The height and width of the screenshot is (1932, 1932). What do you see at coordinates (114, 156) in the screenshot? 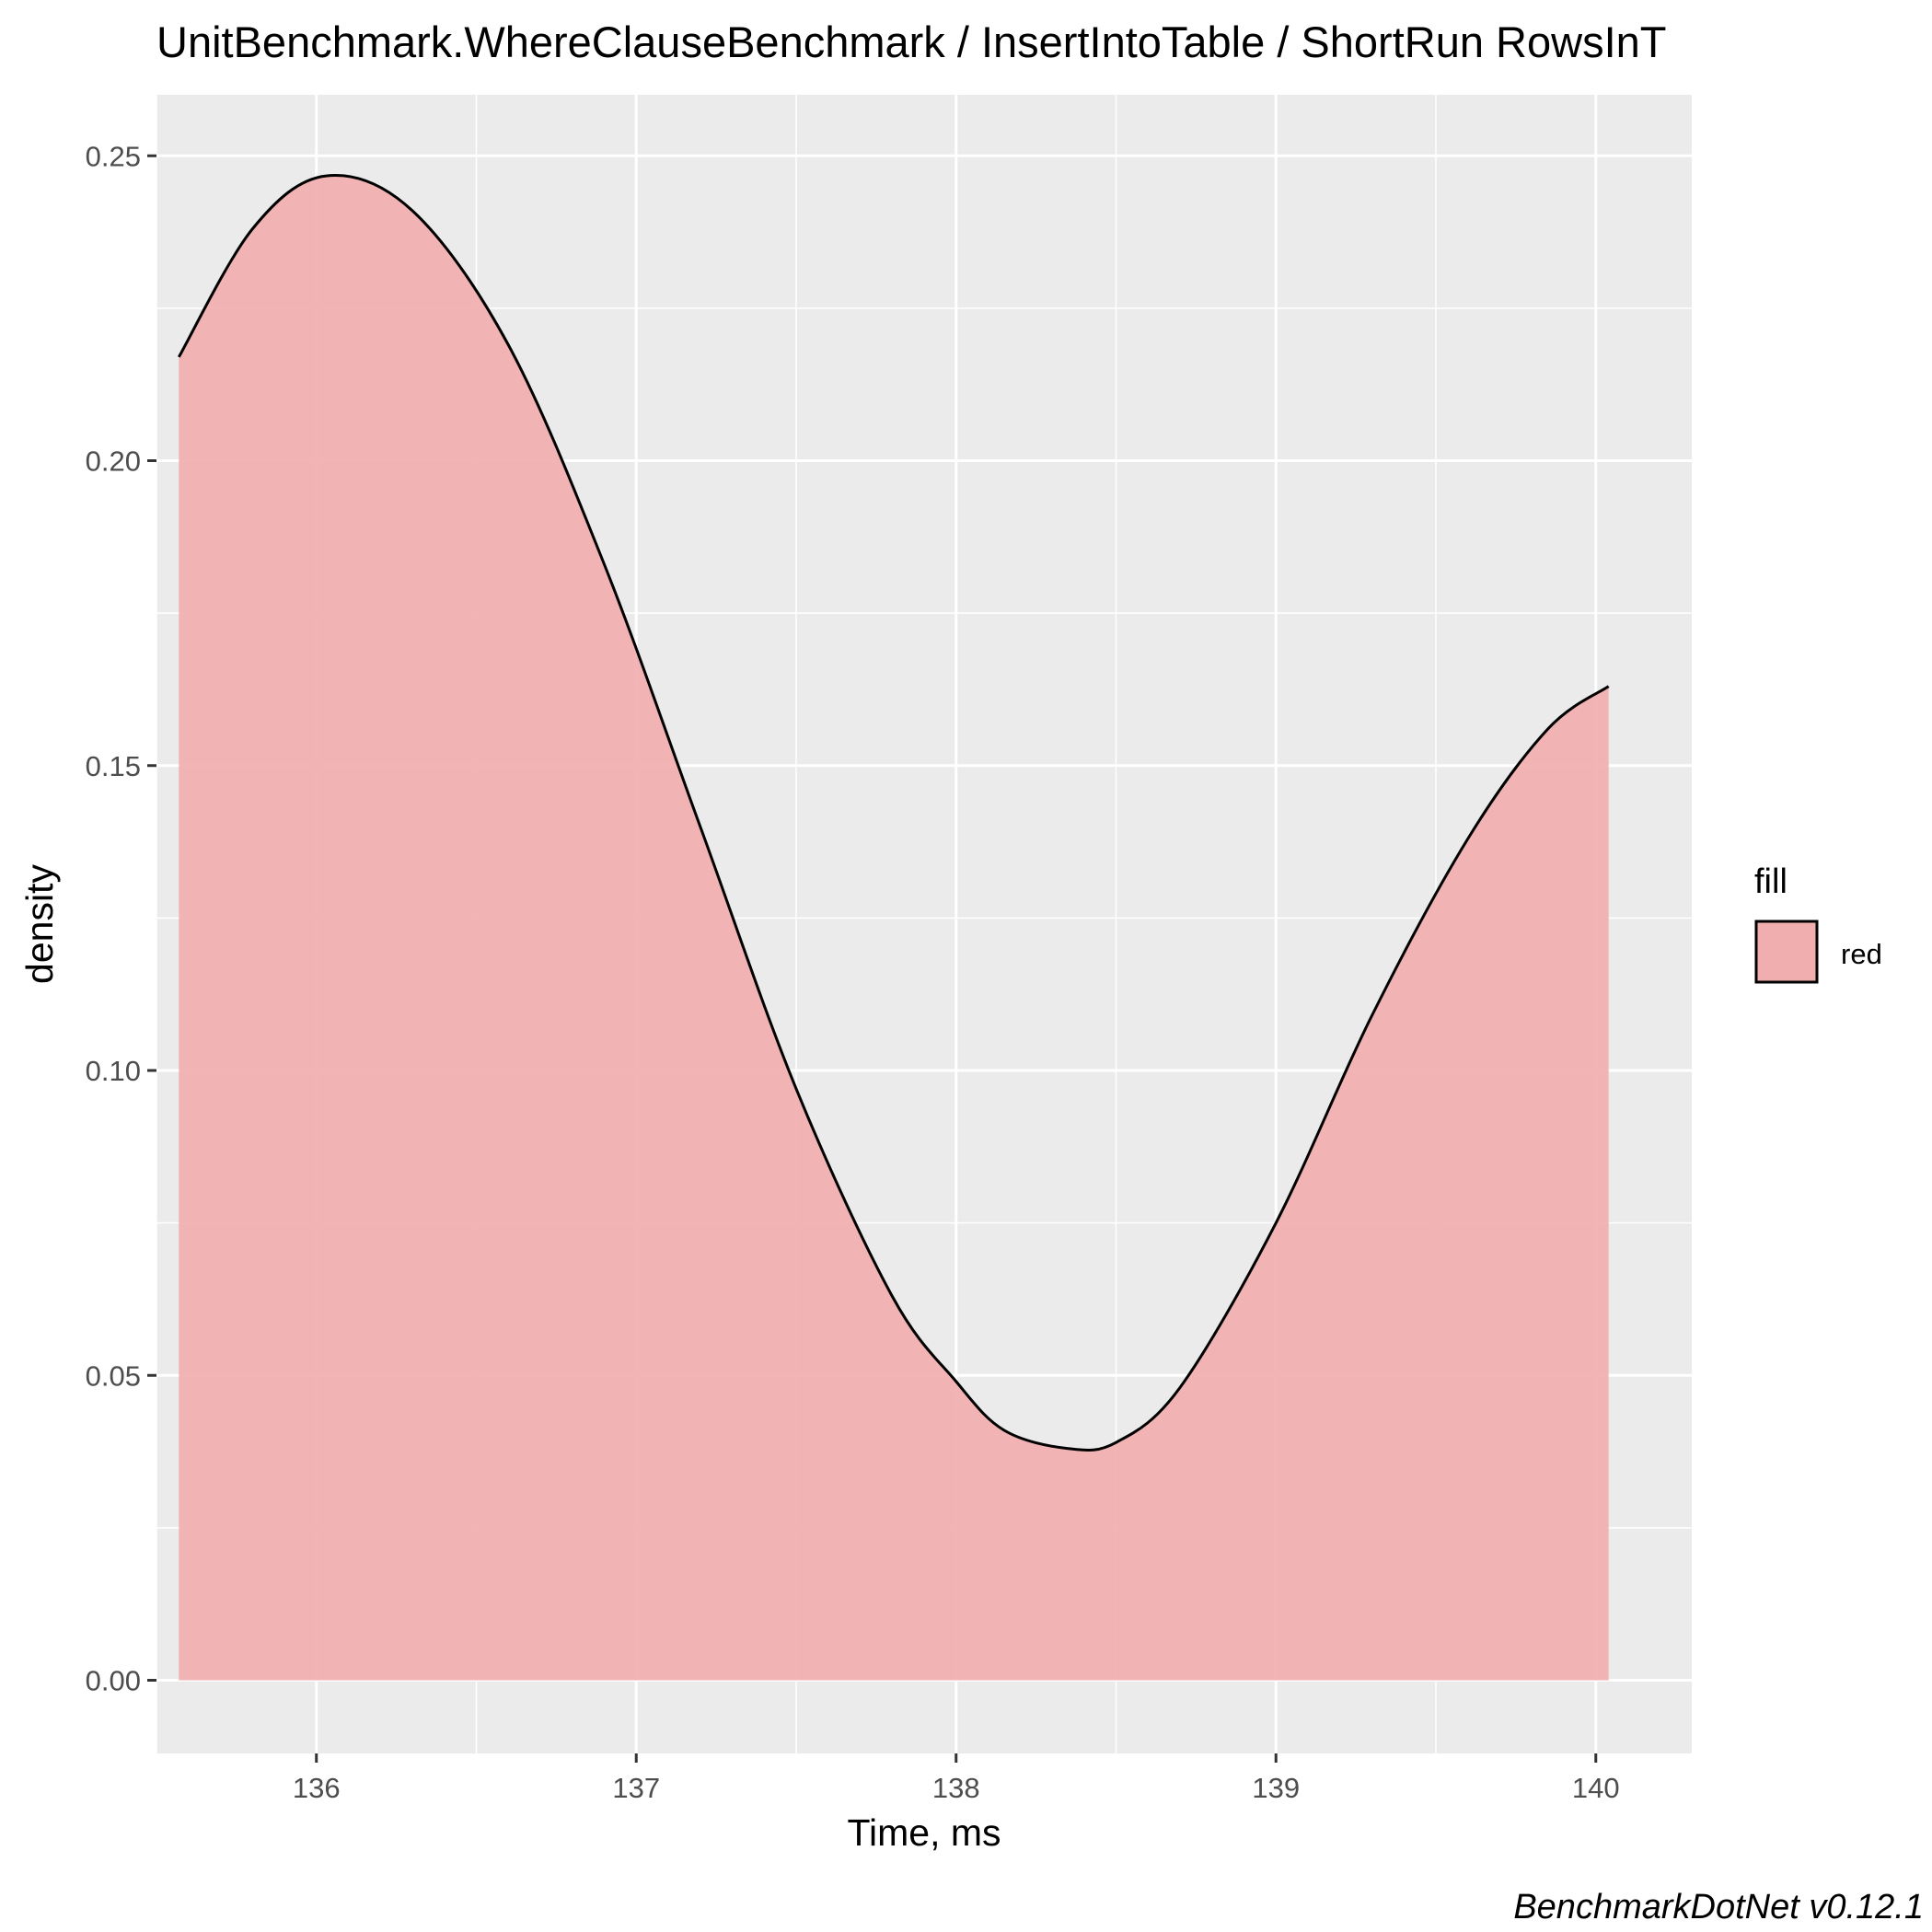
I see `y-tick-label: 0.25` at bounding box center [114, 156].